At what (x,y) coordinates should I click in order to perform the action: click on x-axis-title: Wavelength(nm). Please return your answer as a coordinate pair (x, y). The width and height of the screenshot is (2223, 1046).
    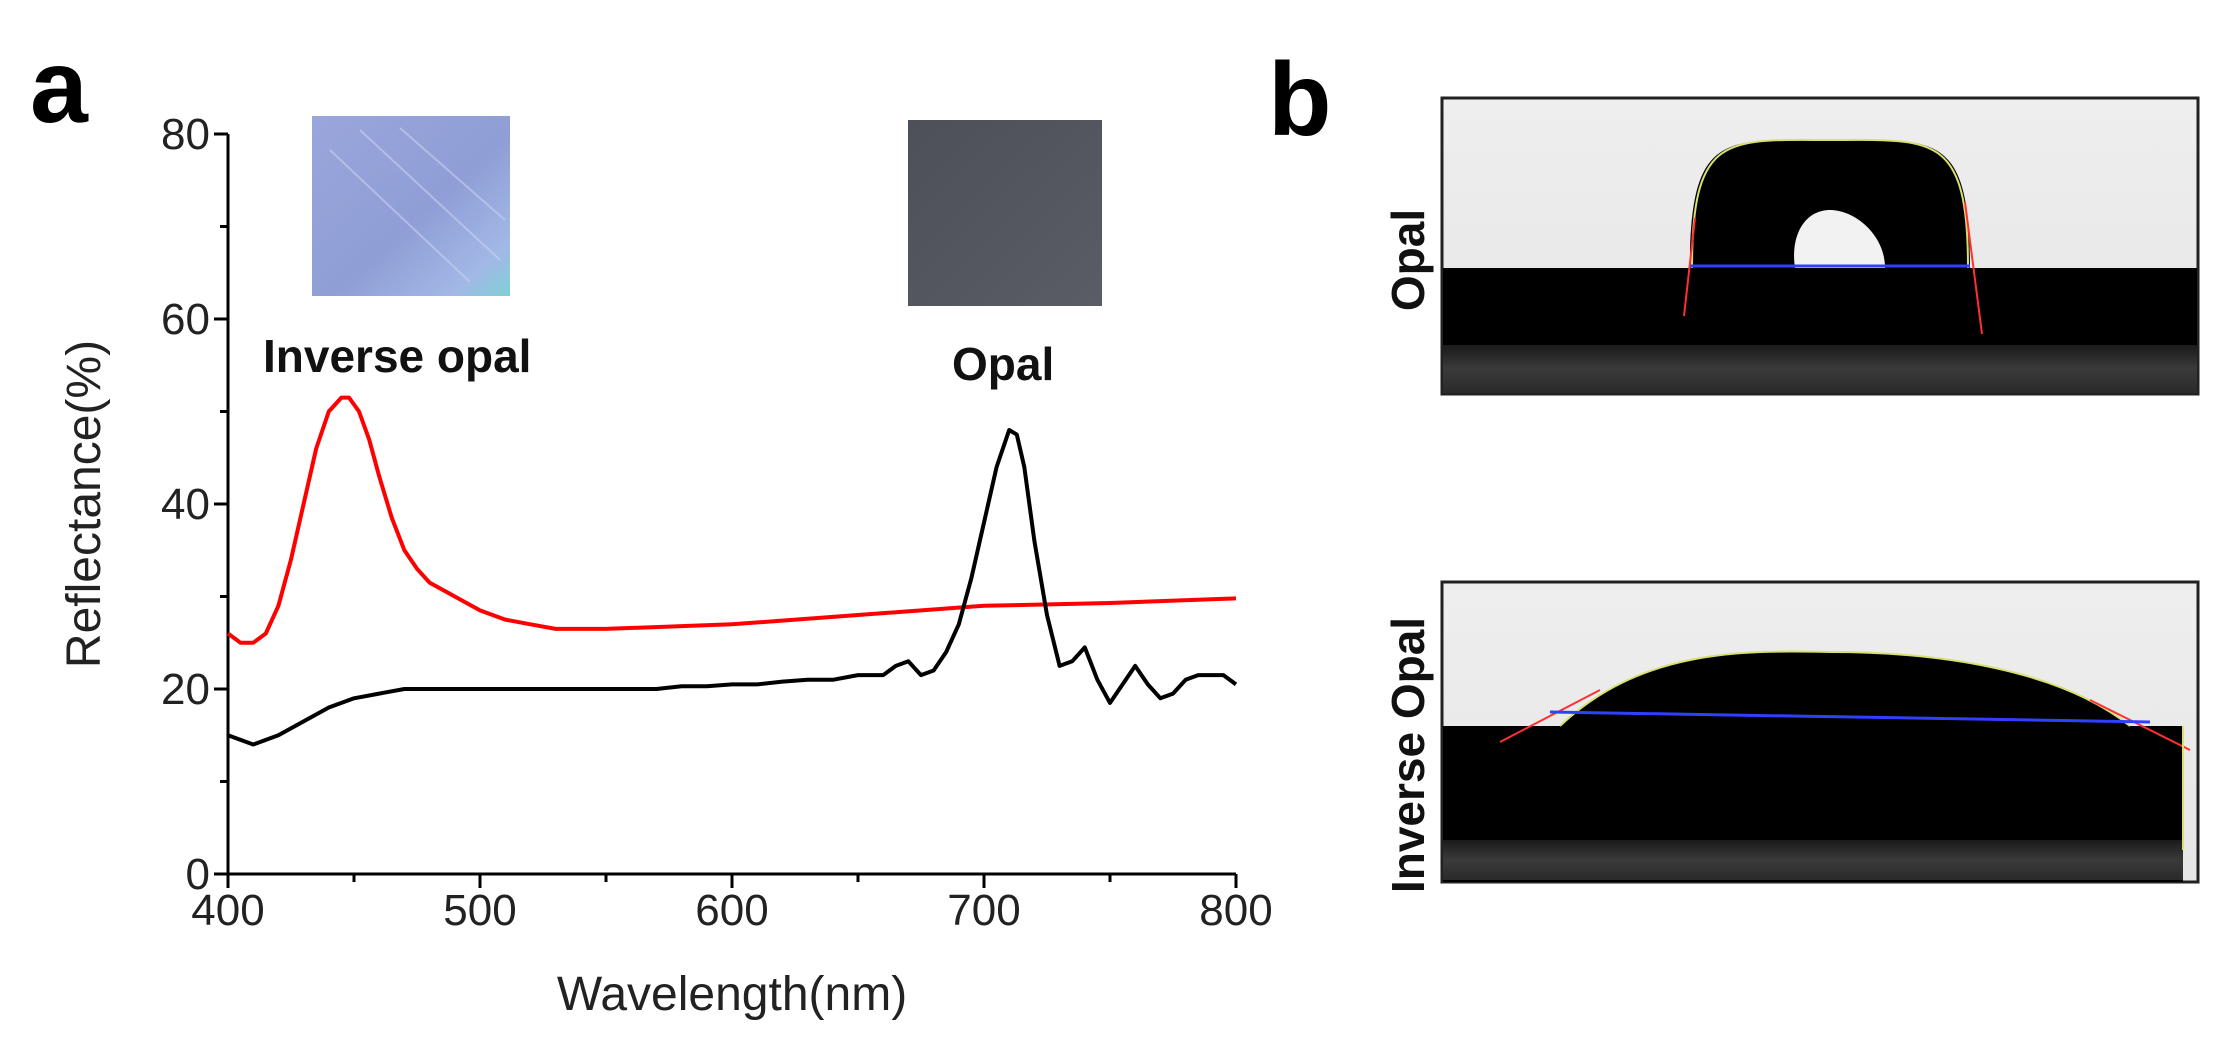
    Looking at the image, I should click on (732, 994).